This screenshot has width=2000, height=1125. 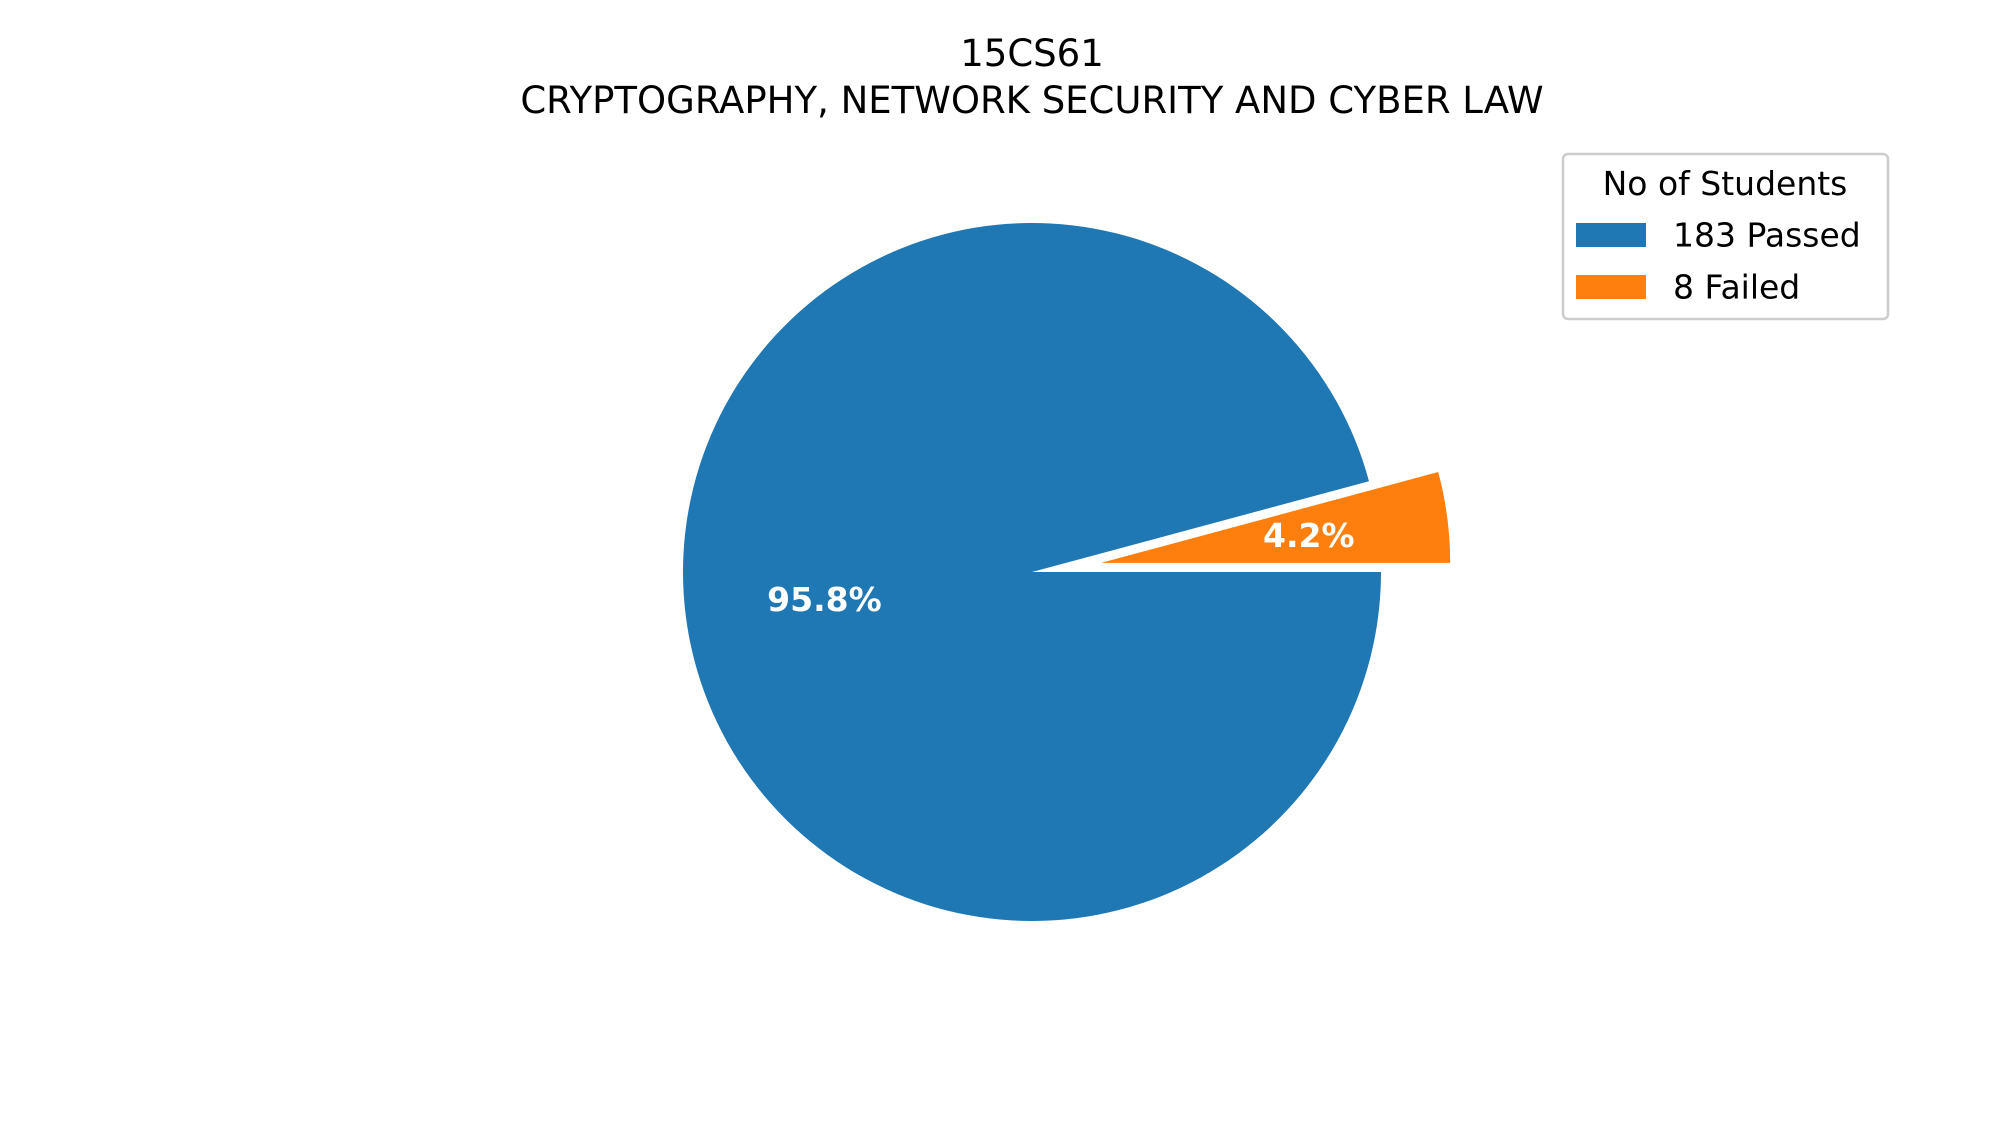 What do you see at coordinates (1031, 53) in the screenshot?
I see `chart-title-code: 15CS61` at bounding box center [1031, 53].